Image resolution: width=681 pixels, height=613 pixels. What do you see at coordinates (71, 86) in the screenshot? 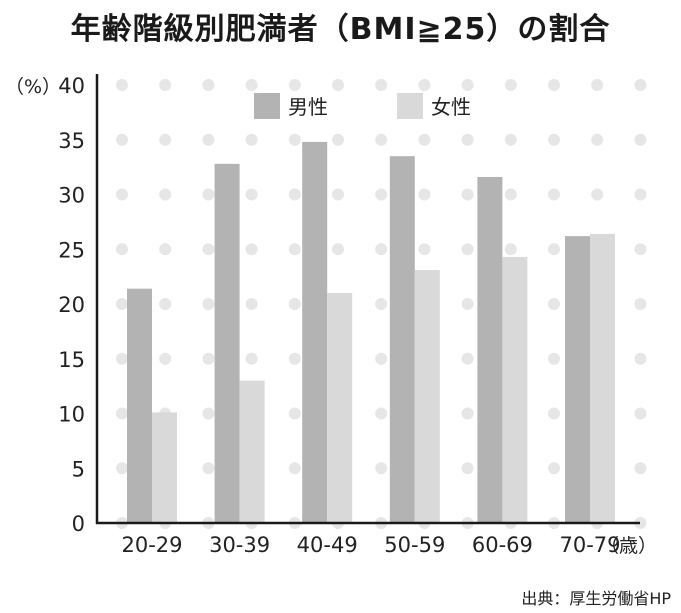
I see `y-tick-label: 40` at bounding box center [71, 86].